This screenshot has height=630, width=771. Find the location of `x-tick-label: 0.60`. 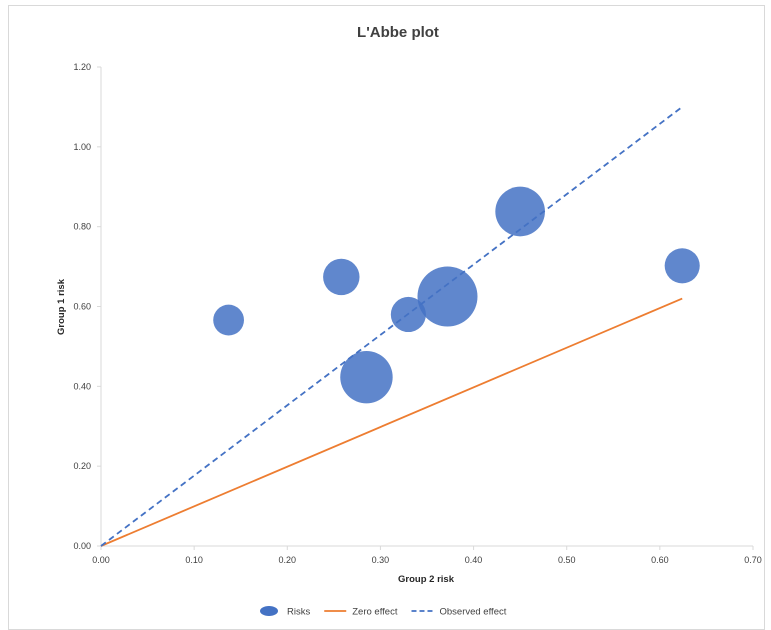

x-tick-label: 0.60 is located at coordinates (660, 560).